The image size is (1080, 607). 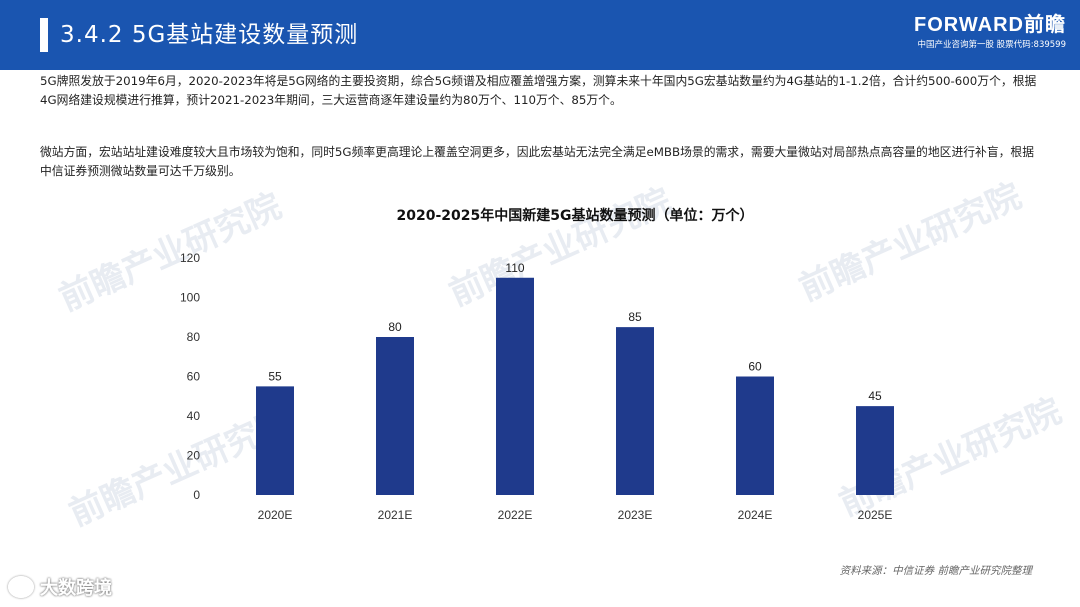 What do you see at coordinates (194, 337) in the screenshot?
I see `y-tick-label: 80` at bounding box center [194, 337].